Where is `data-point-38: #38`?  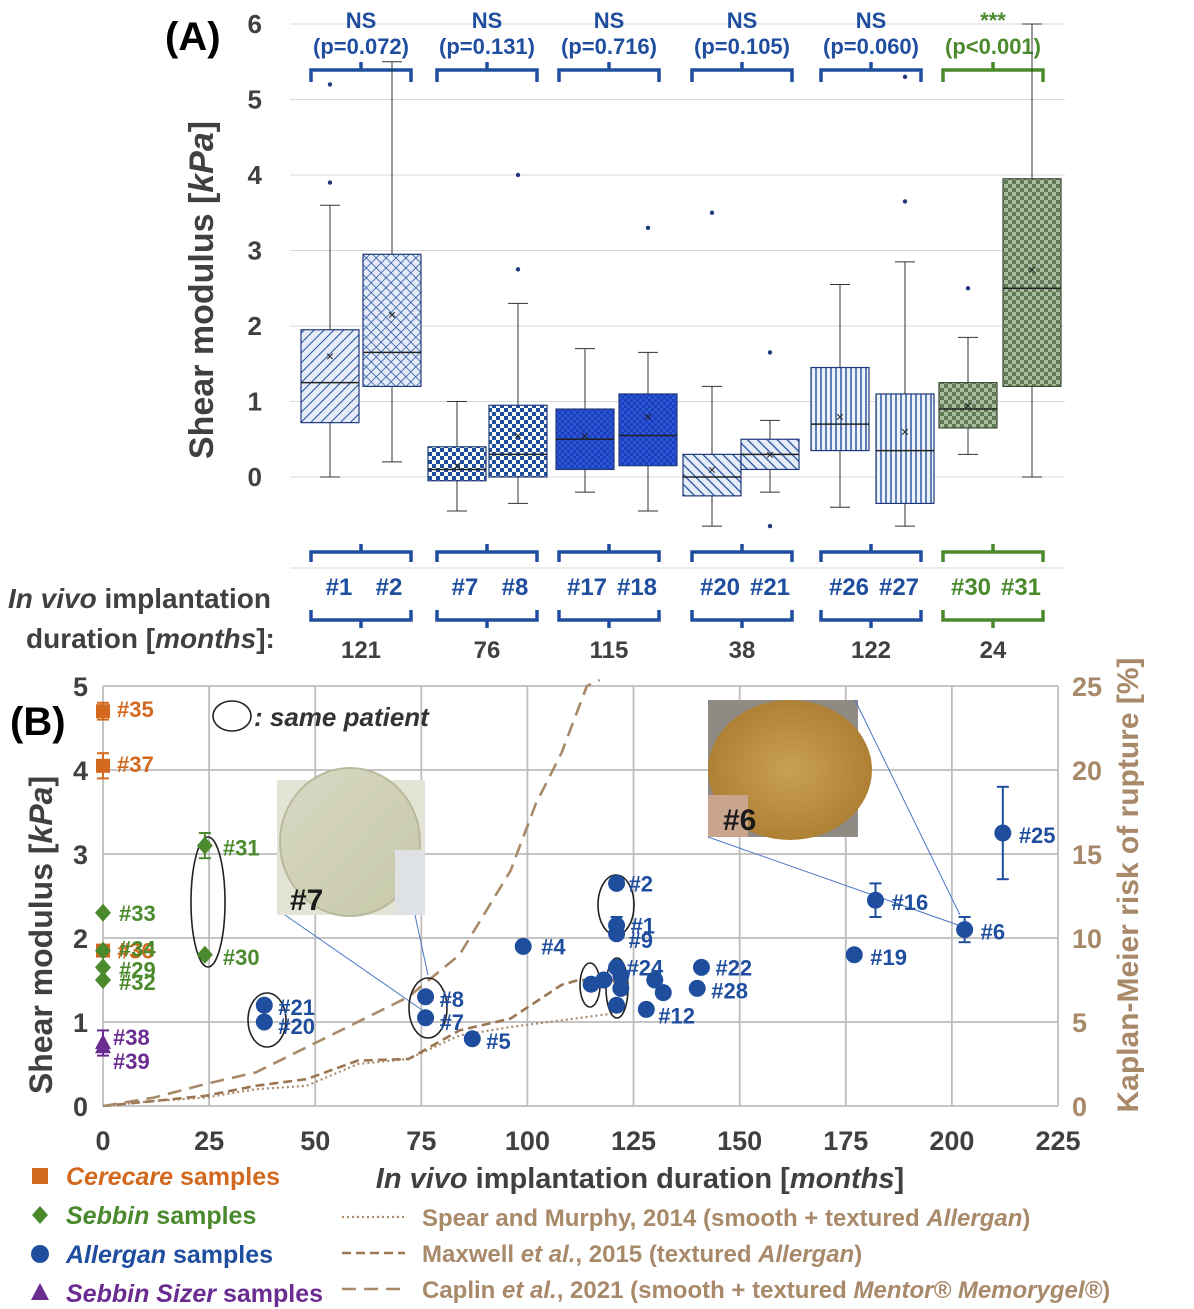 data-point-38: #38 is located at coordinates (122, 1041).